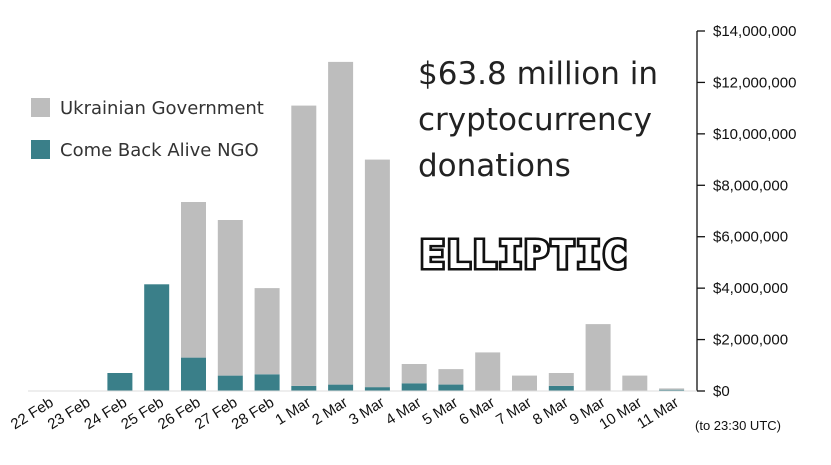 This screenshot has height=465, width=831. What do you see at coordinates (750, 288) in the screenshot?
I see `y-tick-label: $4,000,000` at bounding box center [750, 288].